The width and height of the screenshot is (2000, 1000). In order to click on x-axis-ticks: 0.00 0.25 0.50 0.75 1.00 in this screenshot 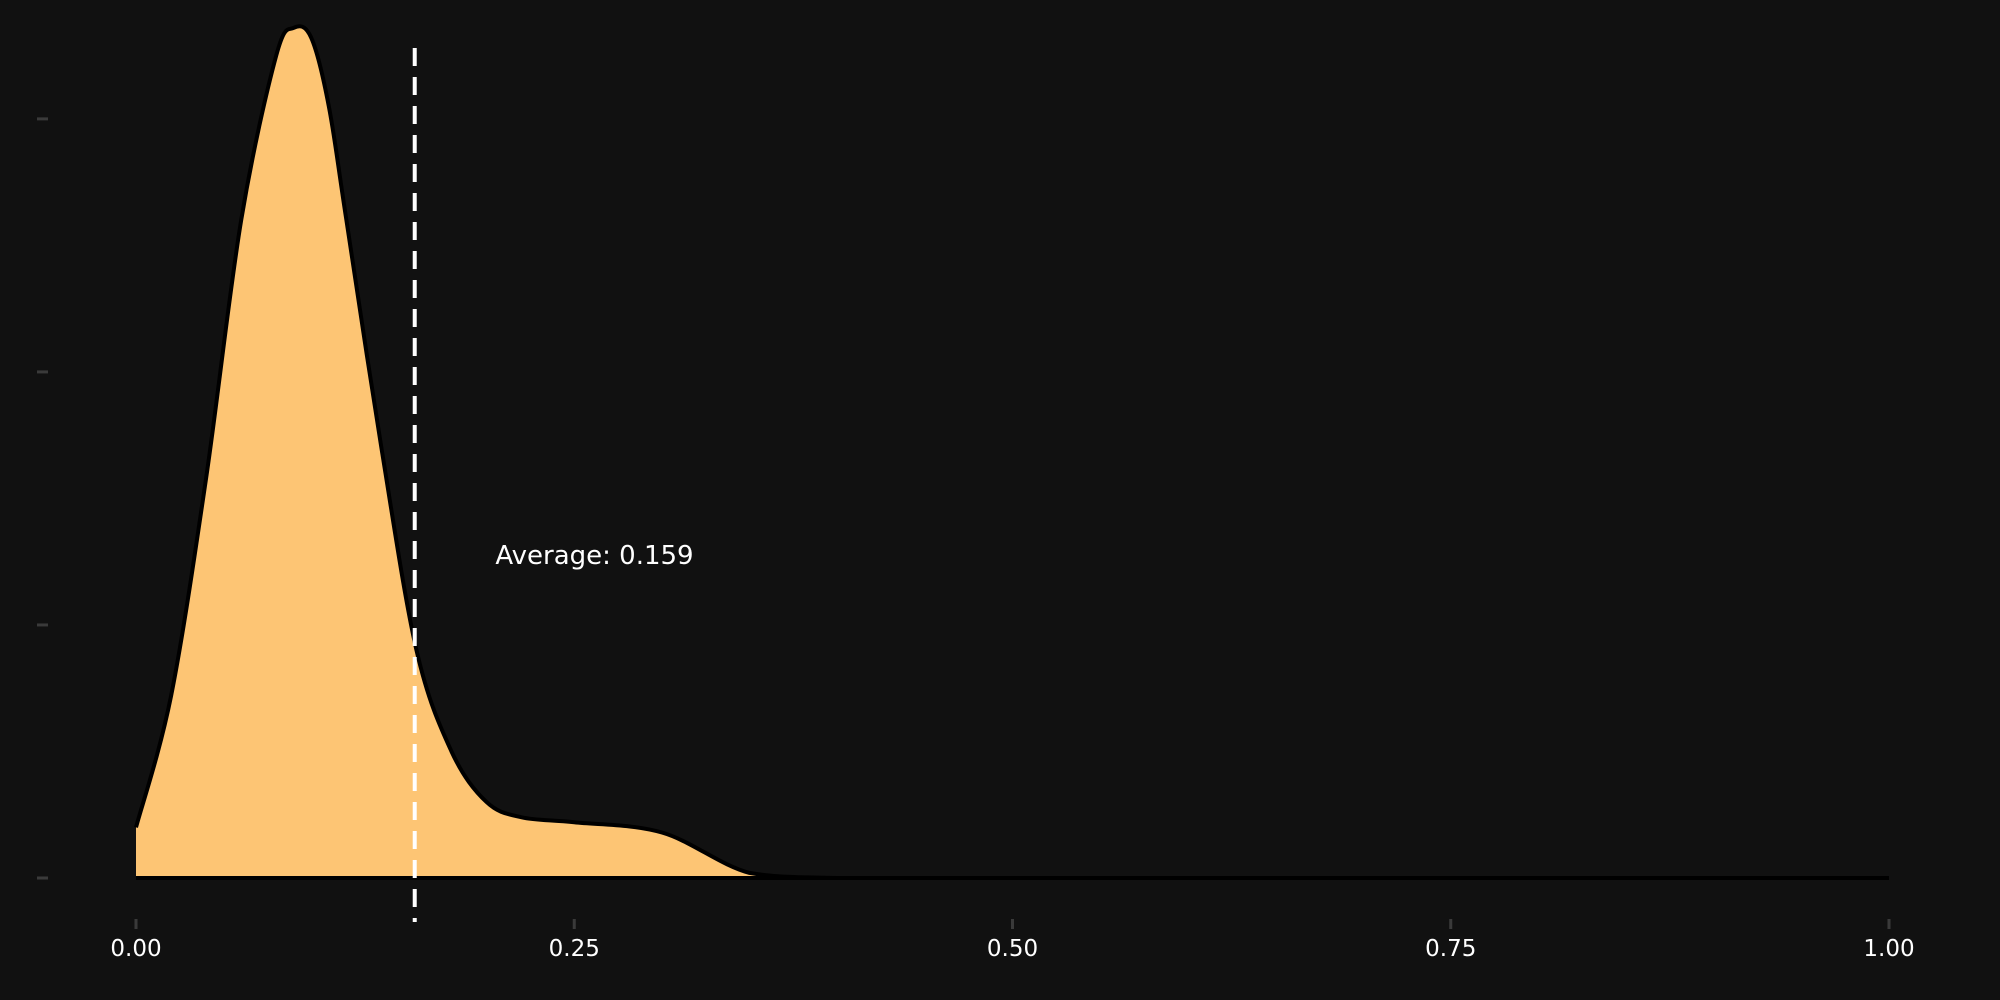, I will do `click(1012, 940)`.